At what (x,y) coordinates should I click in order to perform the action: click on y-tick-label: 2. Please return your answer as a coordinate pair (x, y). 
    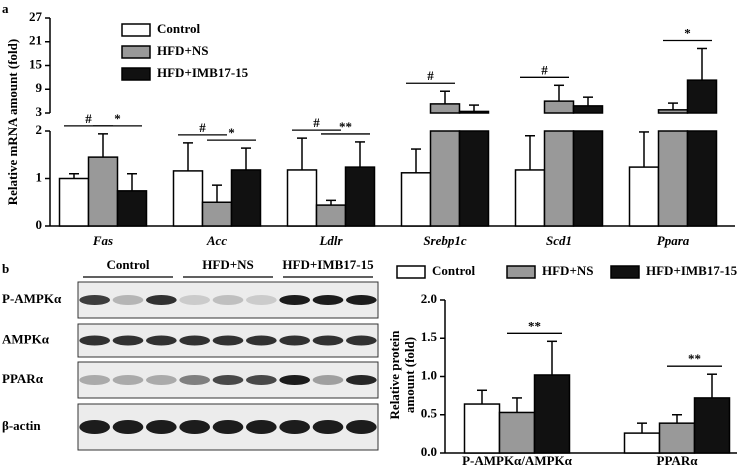
    Looking at the image, I should click on (39, 129).